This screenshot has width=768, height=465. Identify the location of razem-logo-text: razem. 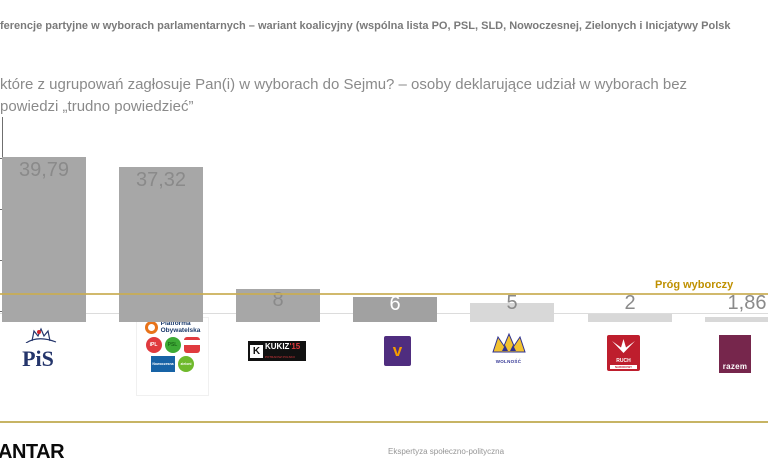
(735, 366).